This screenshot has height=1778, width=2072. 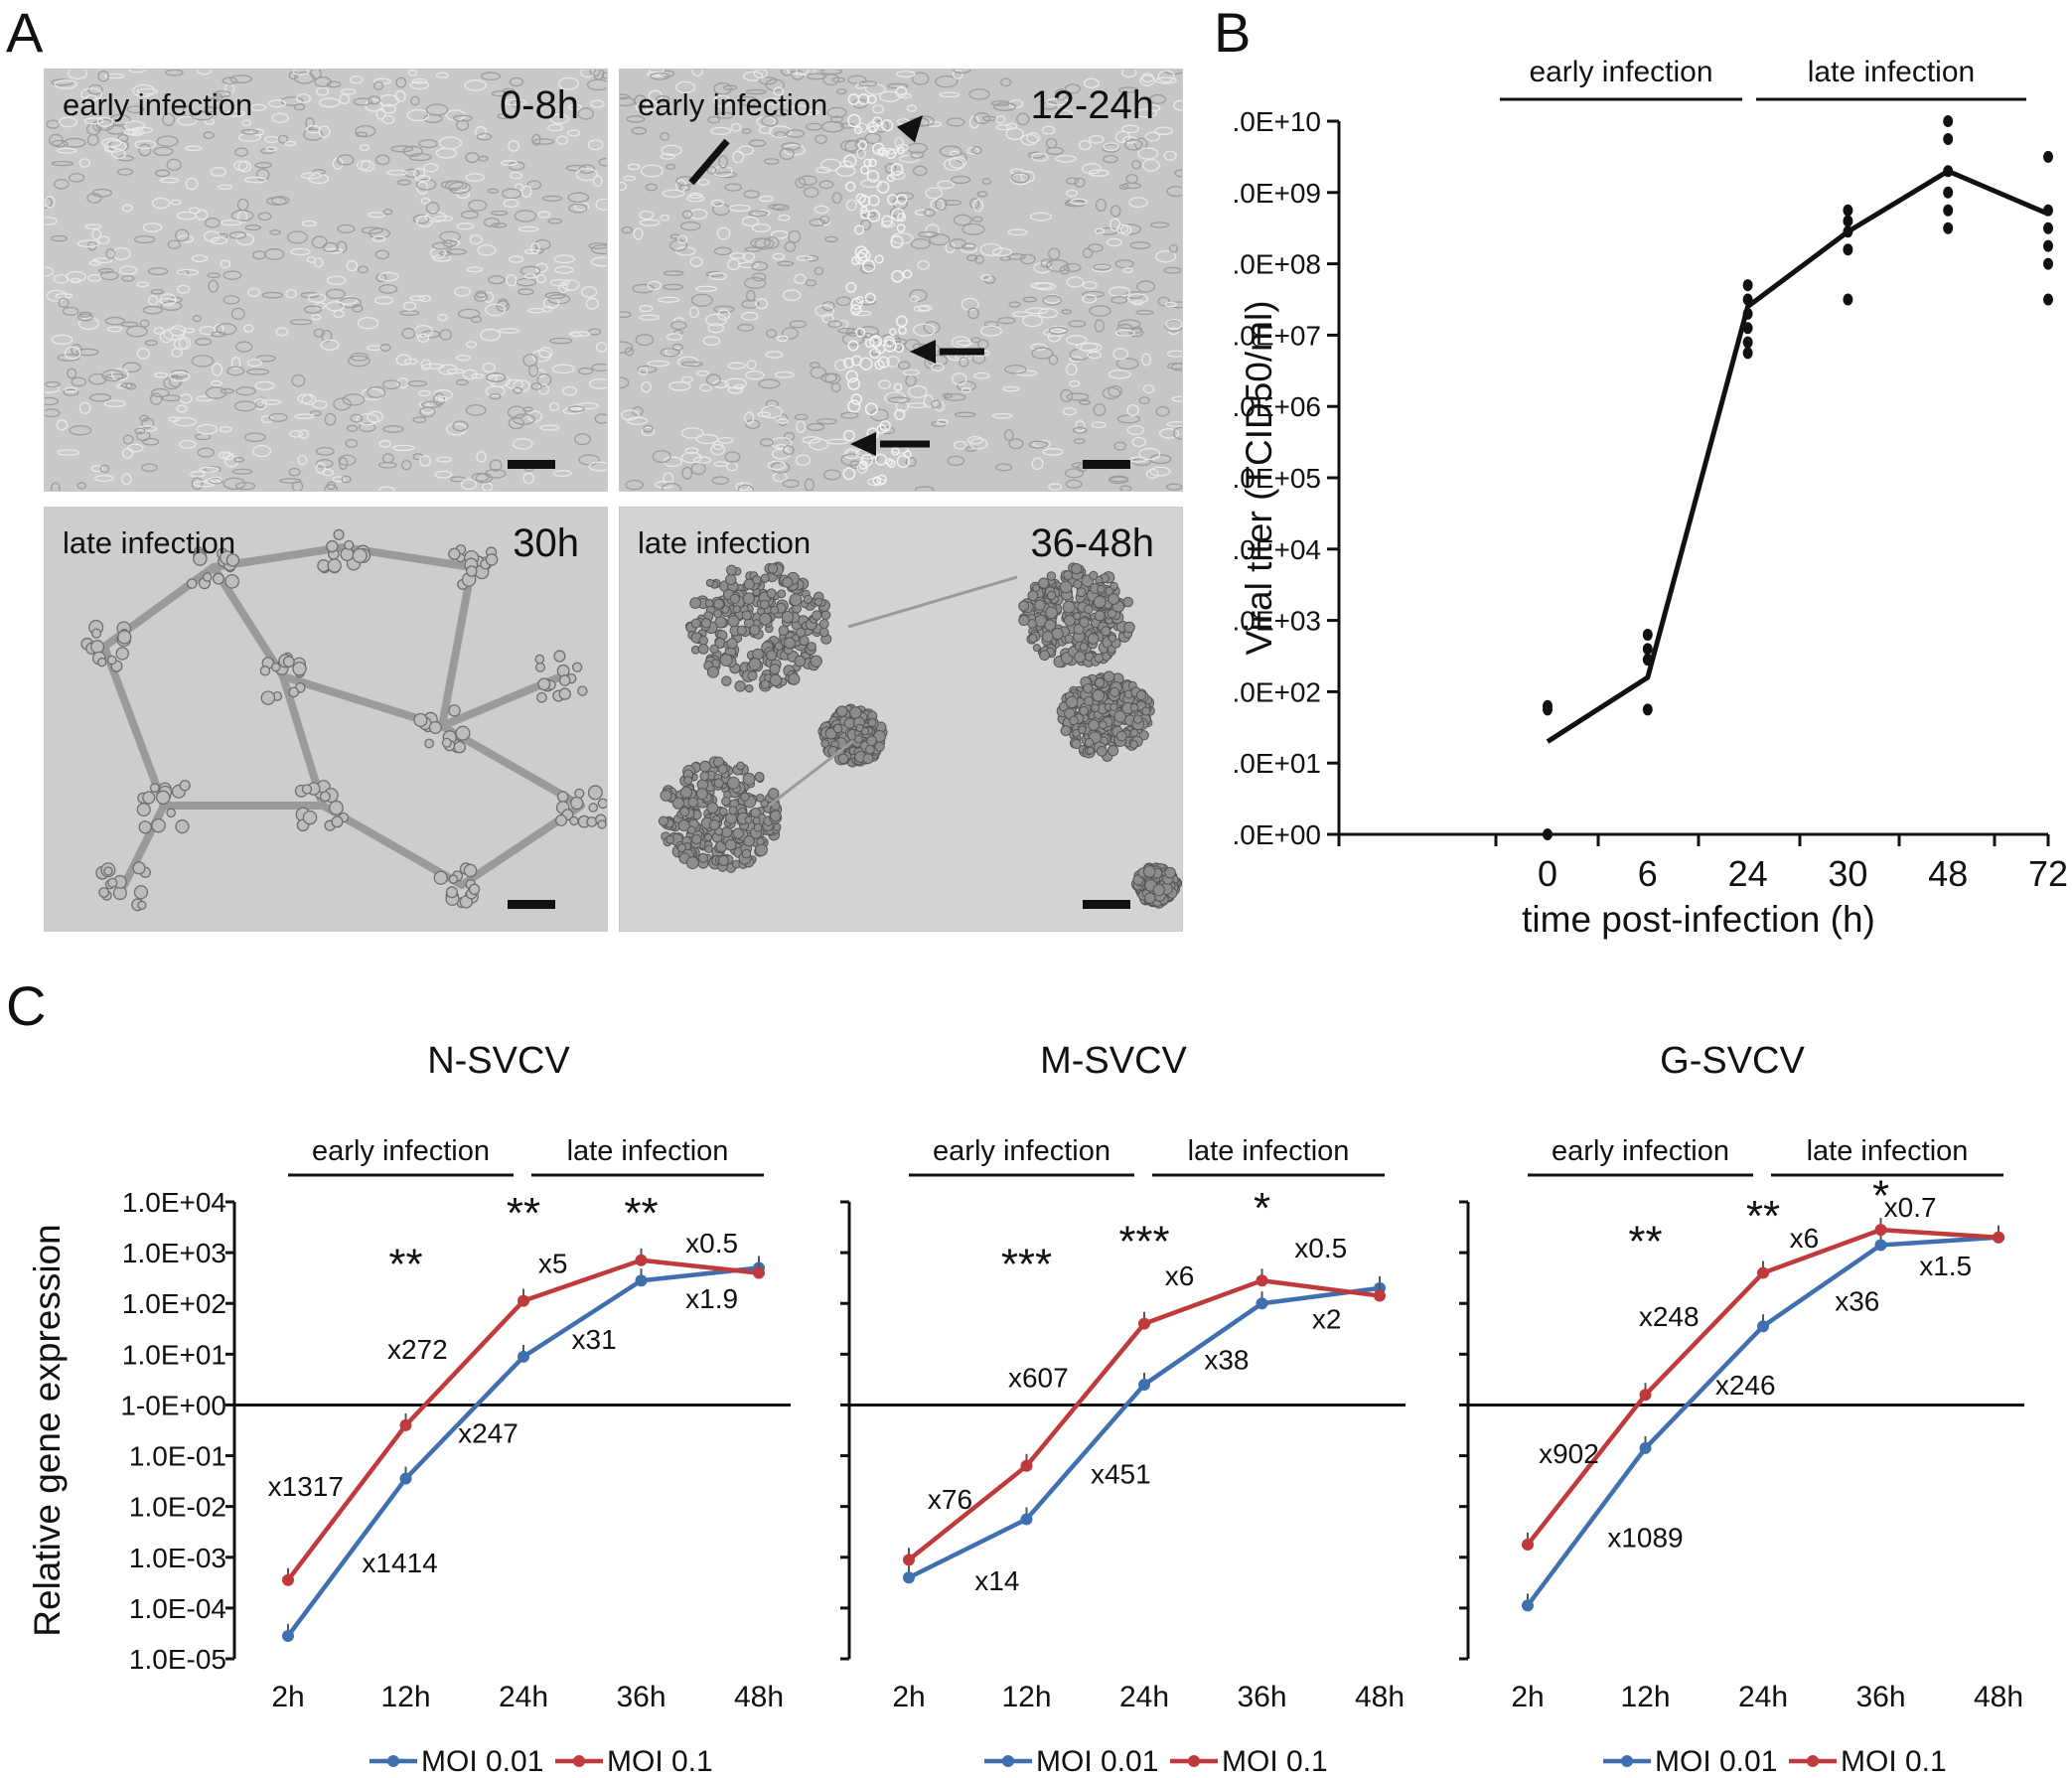 I want to click on x-tick-label: 12h, so click(x=1026, y=1697).